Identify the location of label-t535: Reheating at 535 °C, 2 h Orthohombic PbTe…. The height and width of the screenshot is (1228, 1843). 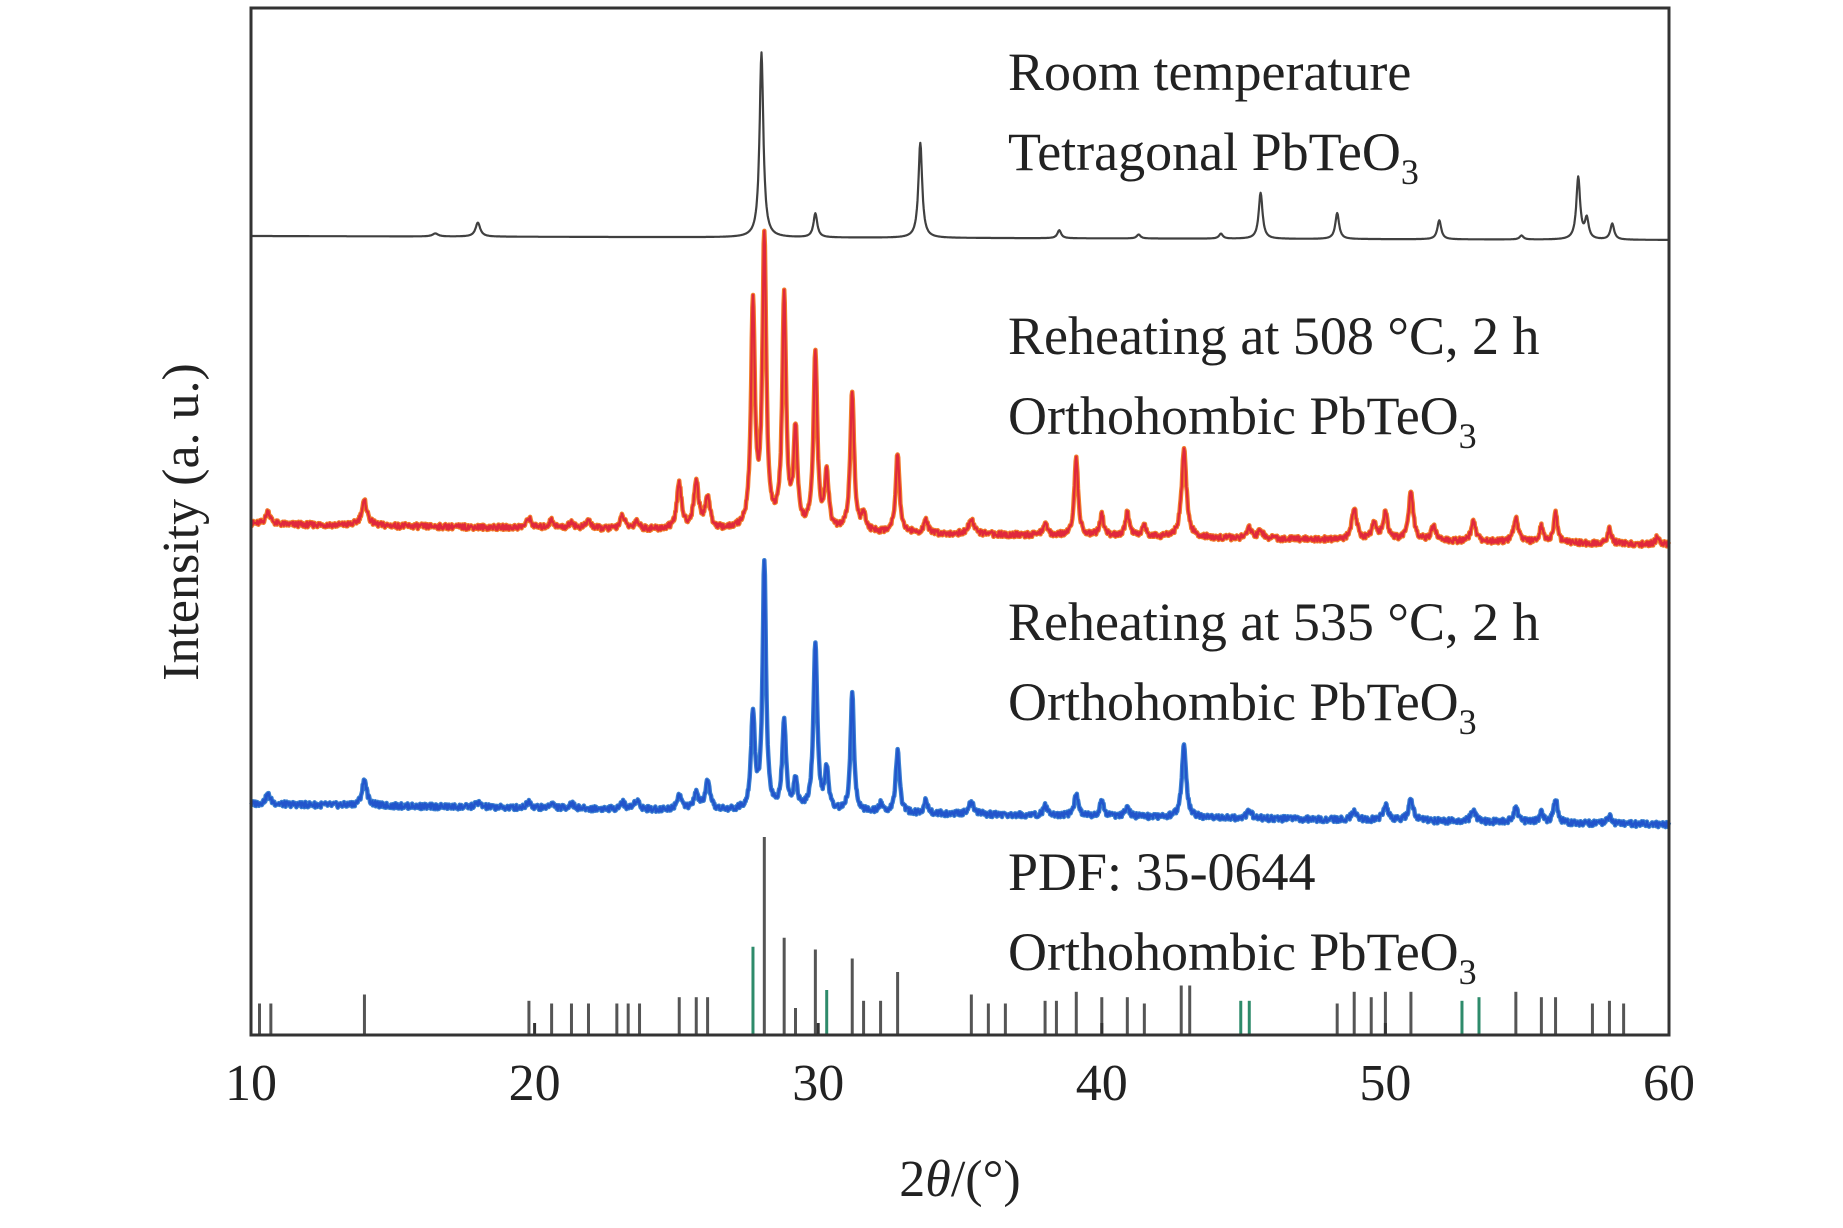
(1274, 667).